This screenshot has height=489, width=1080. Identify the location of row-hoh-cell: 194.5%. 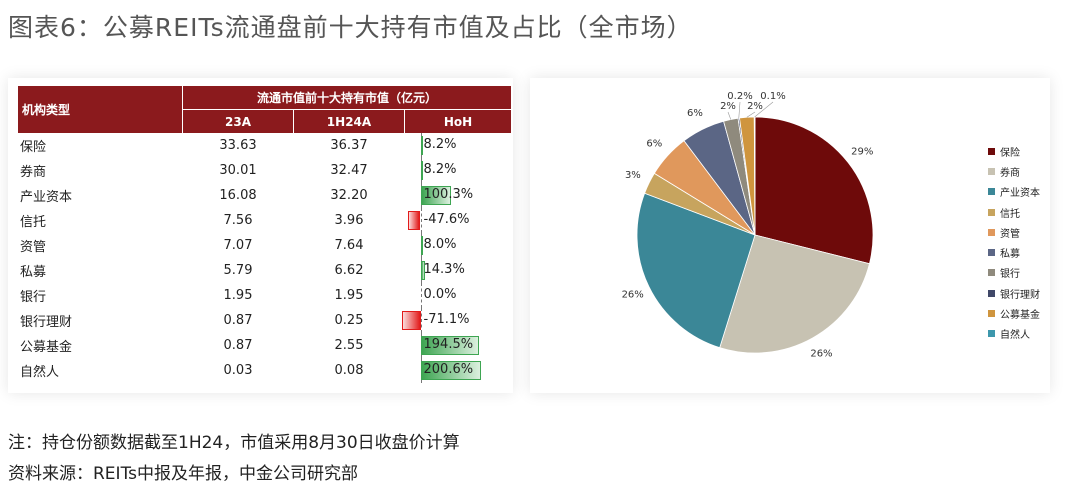
(458, 345).